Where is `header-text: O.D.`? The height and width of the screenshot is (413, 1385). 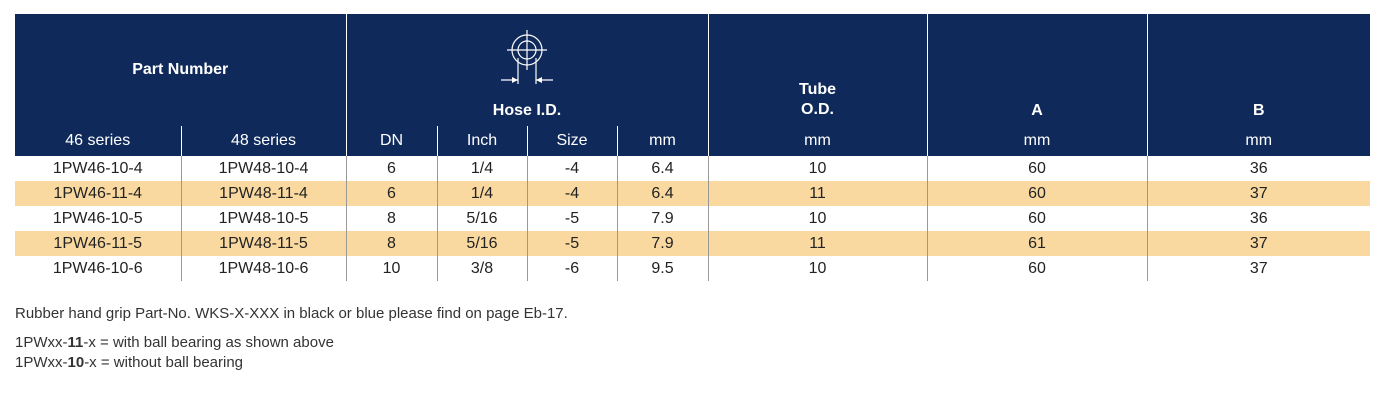
header-text: O.D. is located at coordinates (817, 109).